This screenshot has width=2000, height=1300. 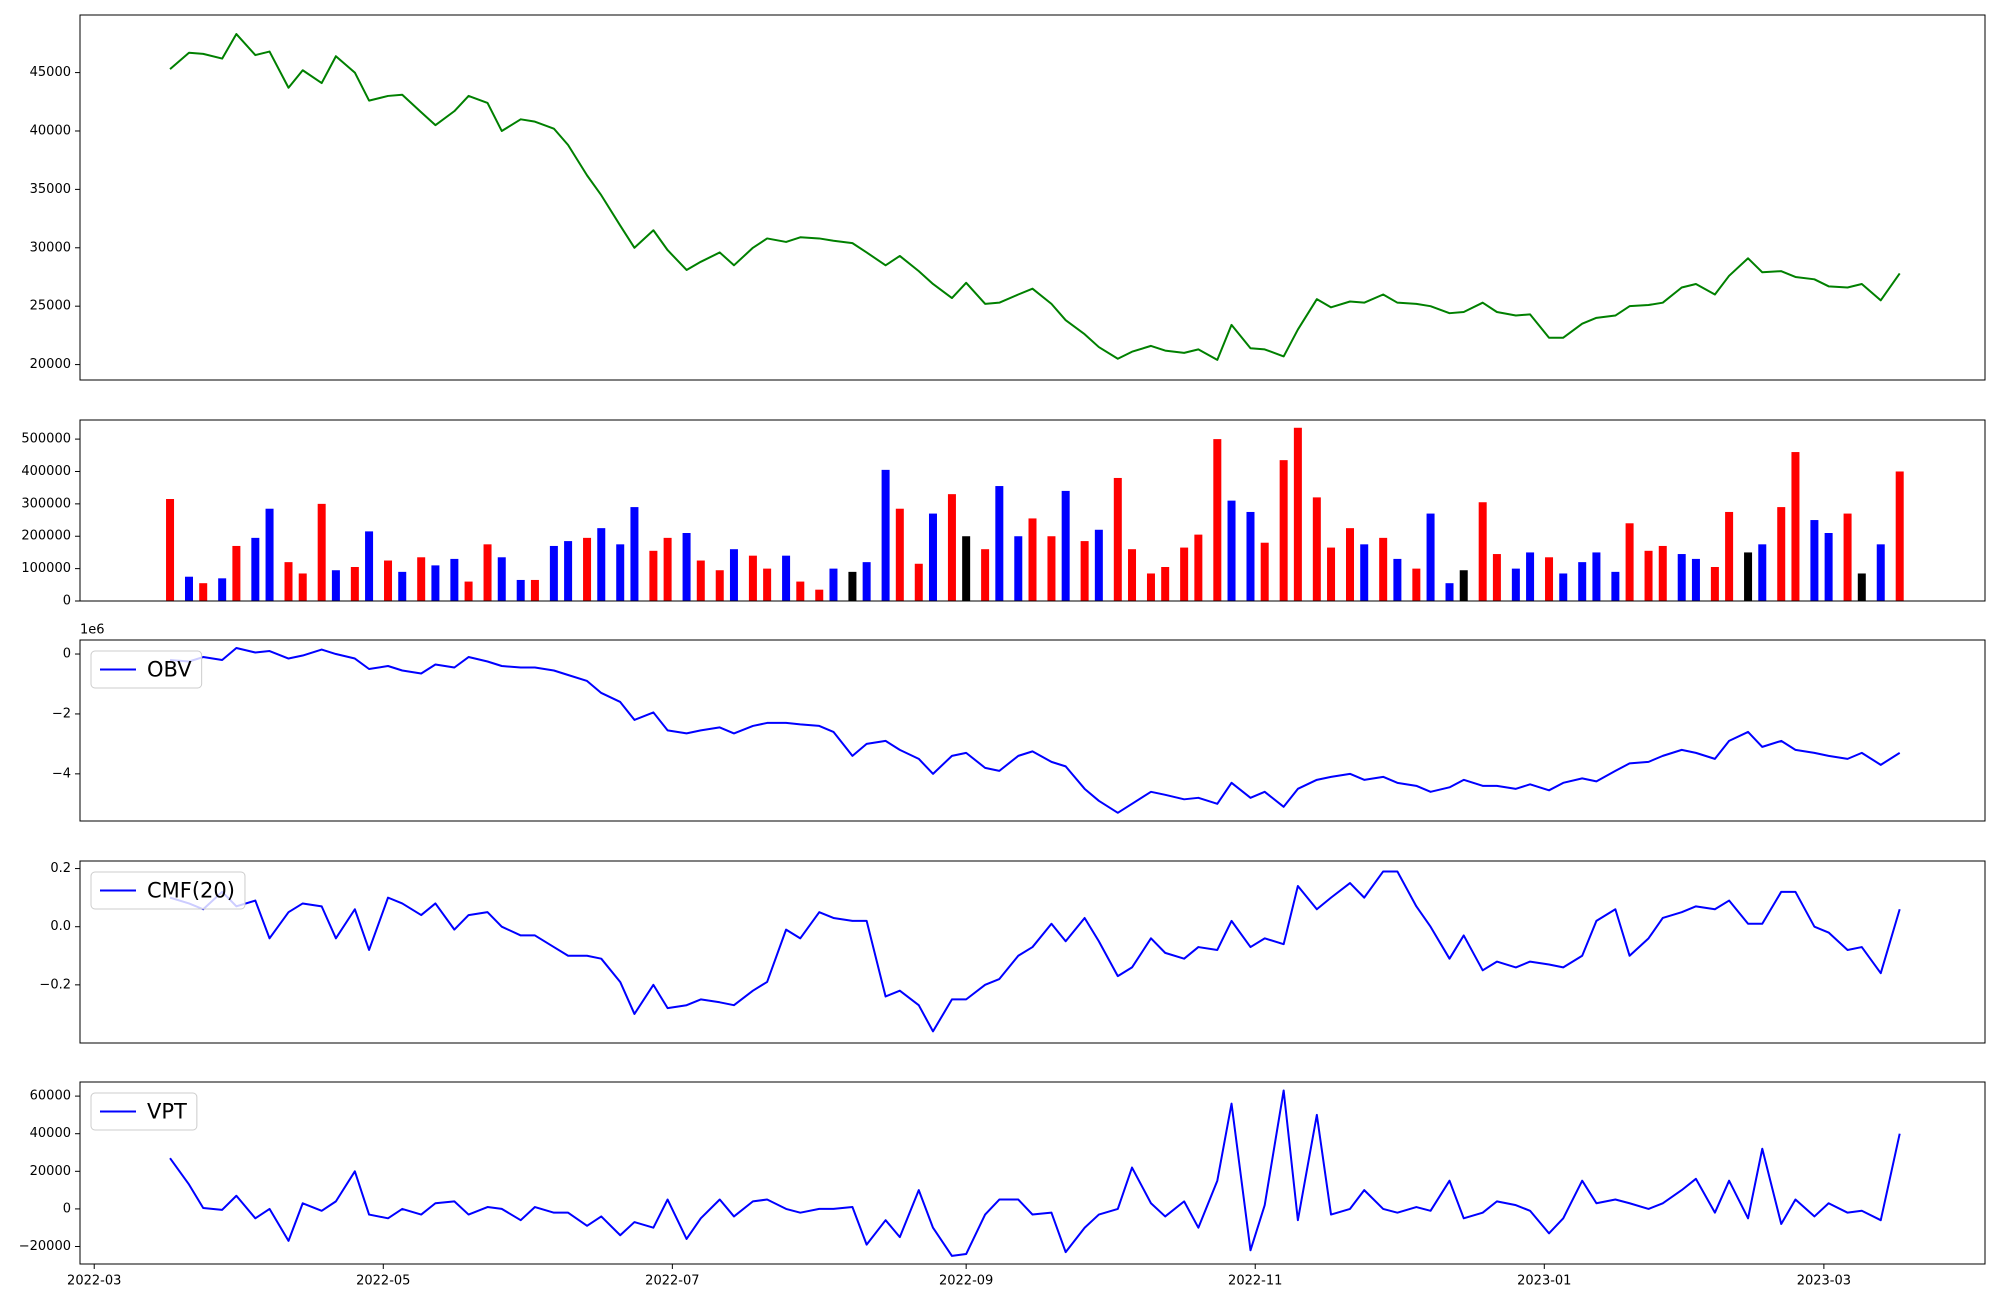 I want to click on y-tick-label: −0.2, so click(x=55, y=984).